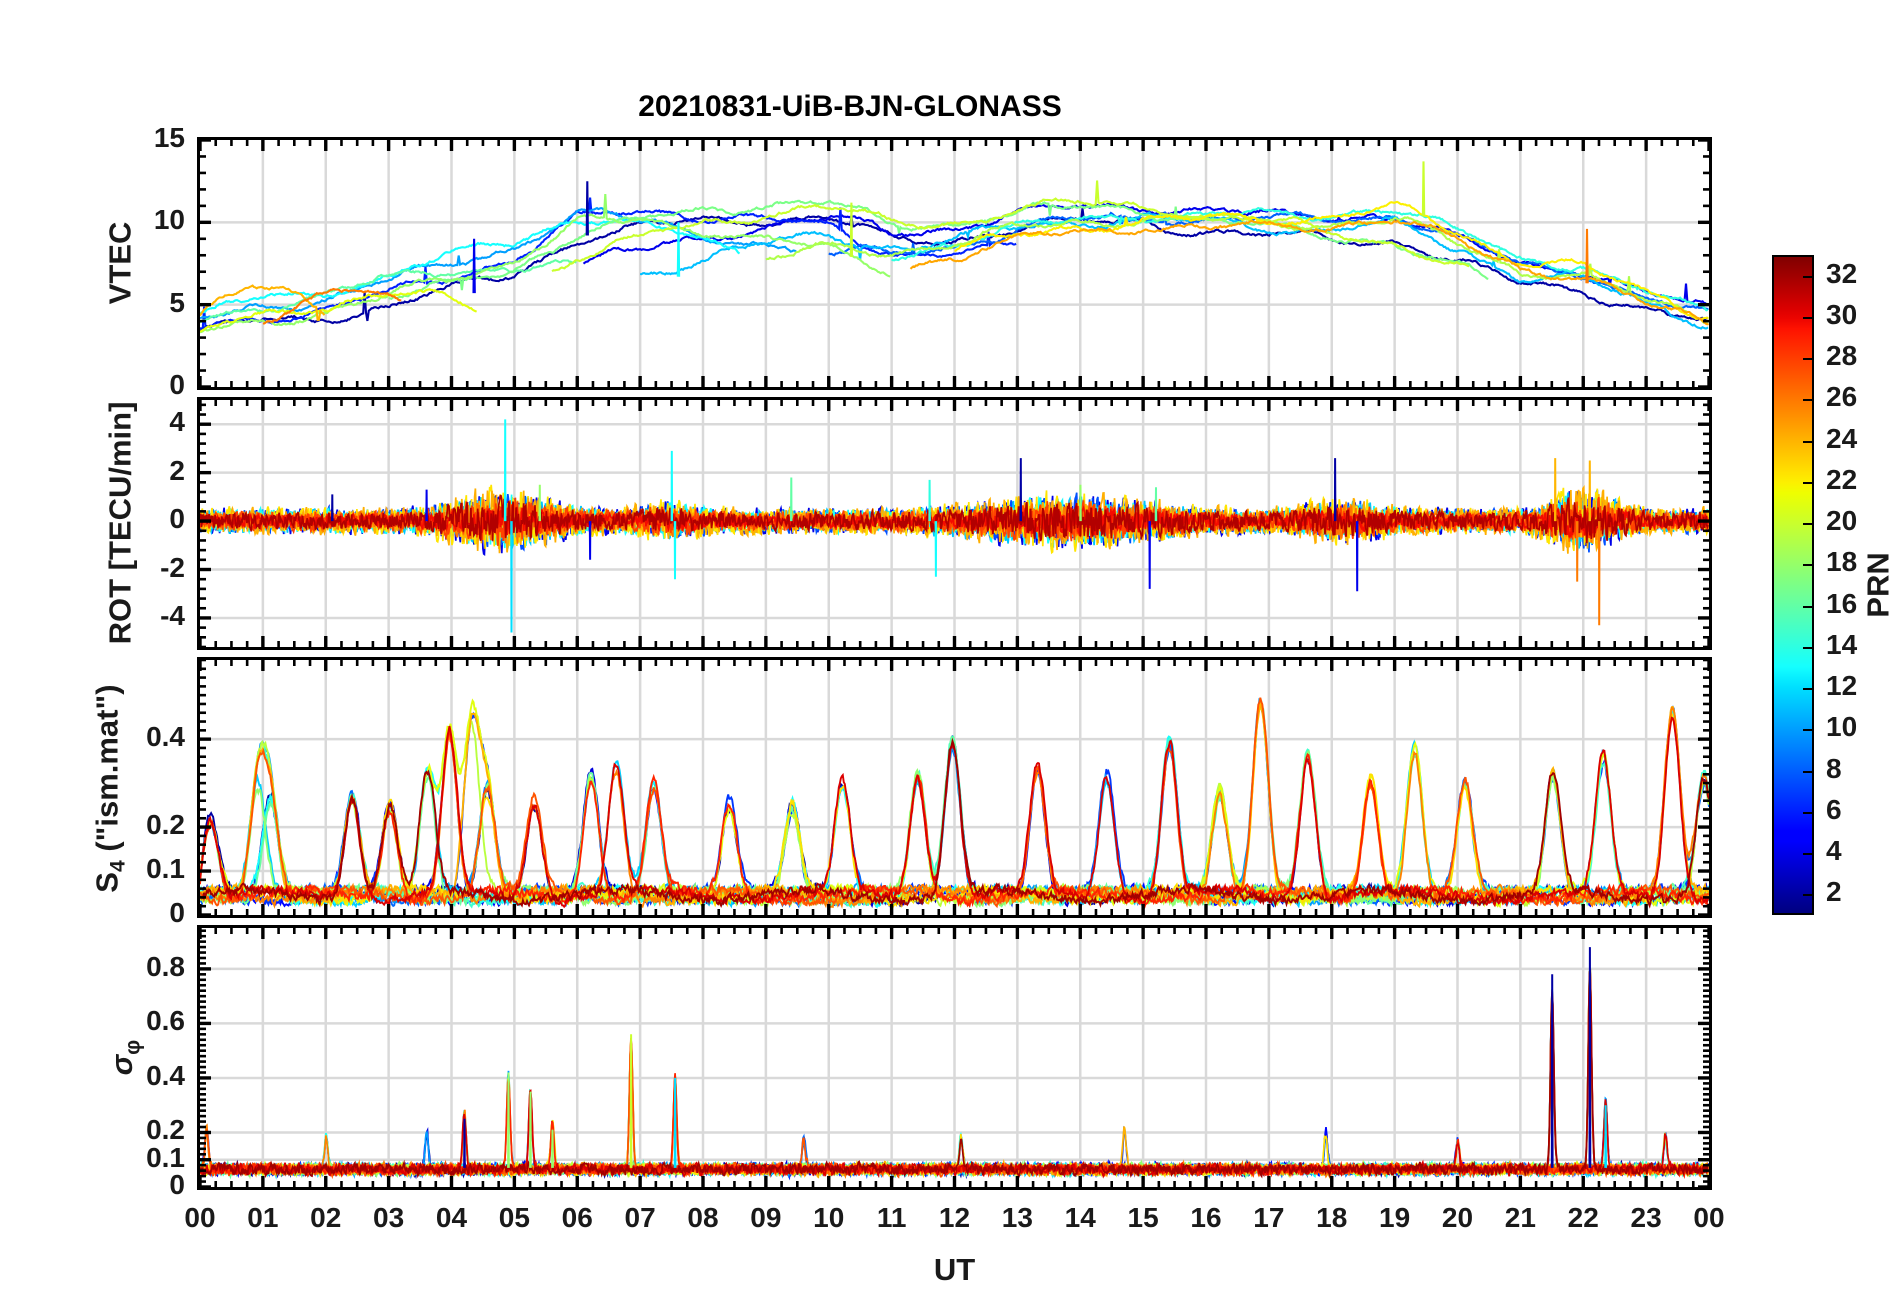 This screenshot has height=1292, width=1902. Describe the element at coordinates (177, 470) in the screenshot. I see `y-tick-label-rot: 2` at that location.